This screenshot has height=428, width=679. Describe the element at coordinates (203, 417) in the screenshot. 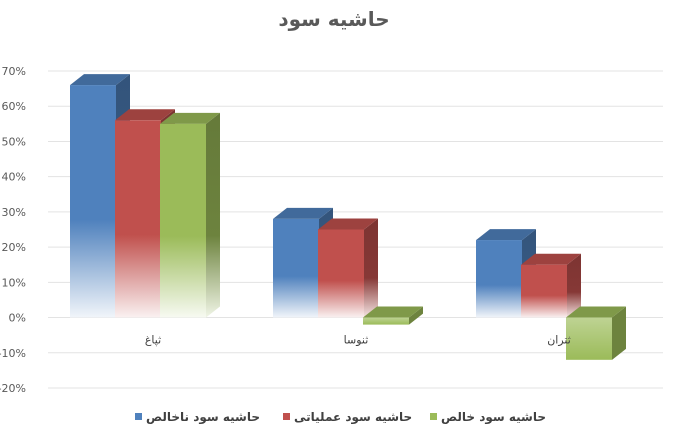

I see `legend-label: حاشیه سود ناخالص` at that location.